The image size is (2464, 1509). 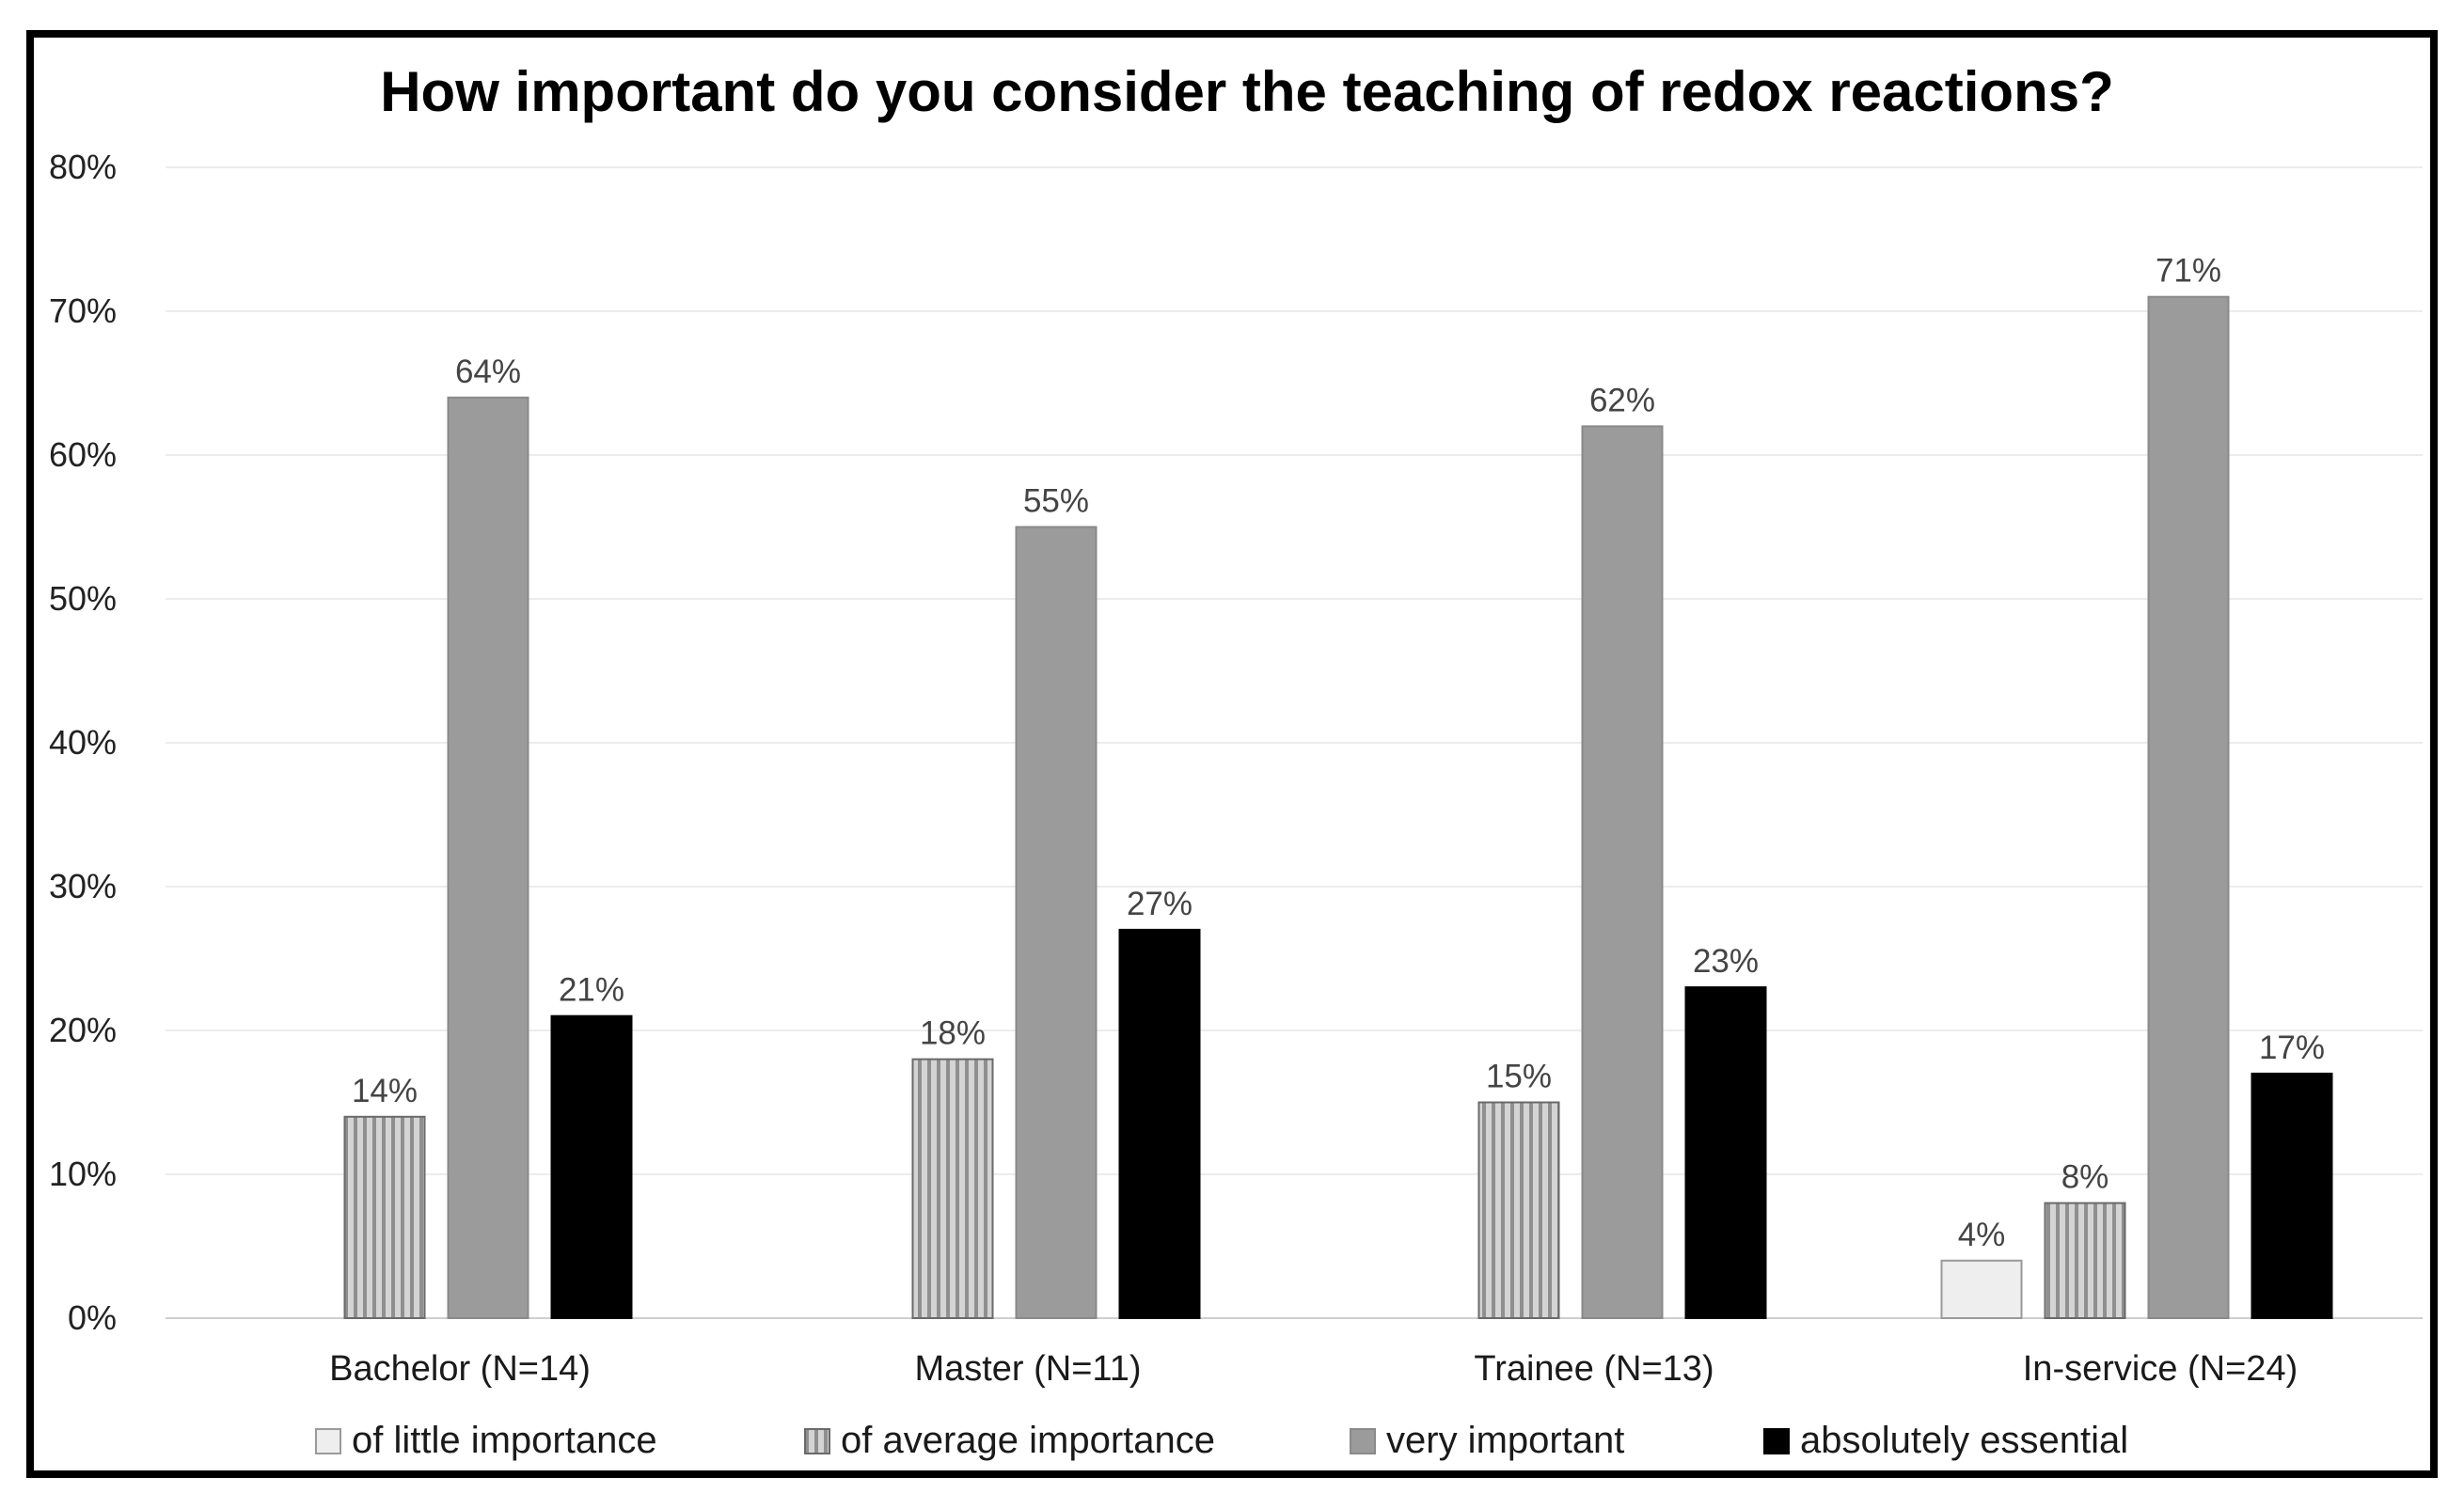 I want to click on x-tick-label: Trainee (N=13), so click(x=1594, y=1369).